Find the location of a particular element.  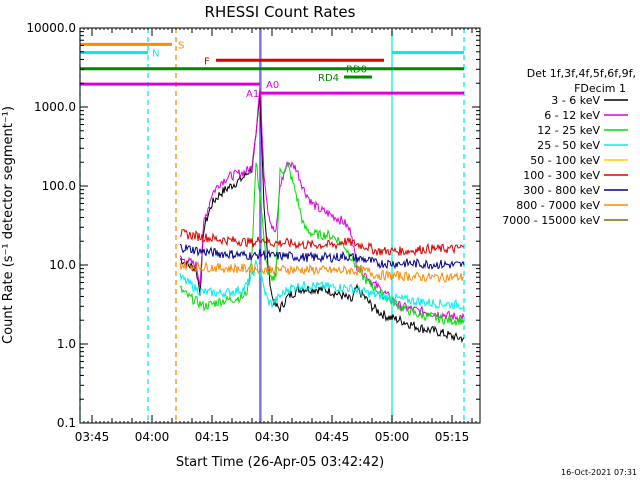

legend-label: 7000 - 15000 keV is located at coordinates (551, 220).